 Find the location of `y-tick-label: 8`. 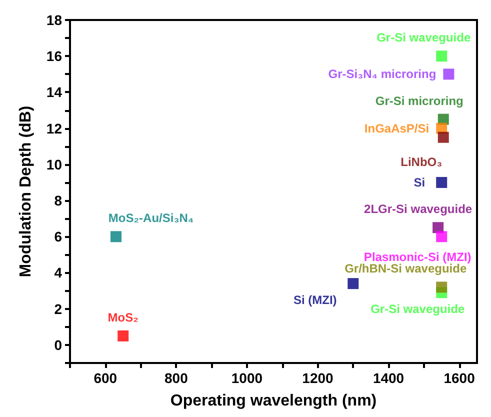

y-tick-label: 8 is located at coordinates (58, 200).